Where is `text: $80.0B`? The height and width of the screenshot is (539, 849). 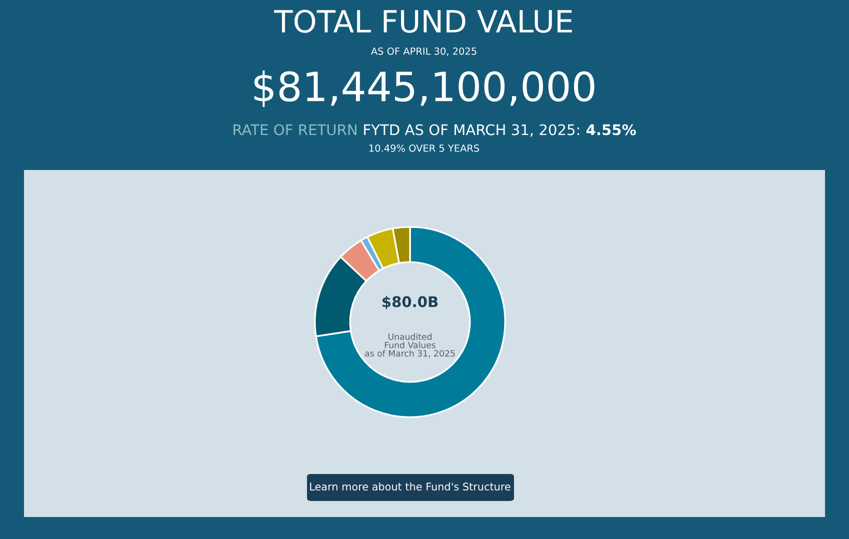 text: $80.0B is located at coordinates (410, 303).